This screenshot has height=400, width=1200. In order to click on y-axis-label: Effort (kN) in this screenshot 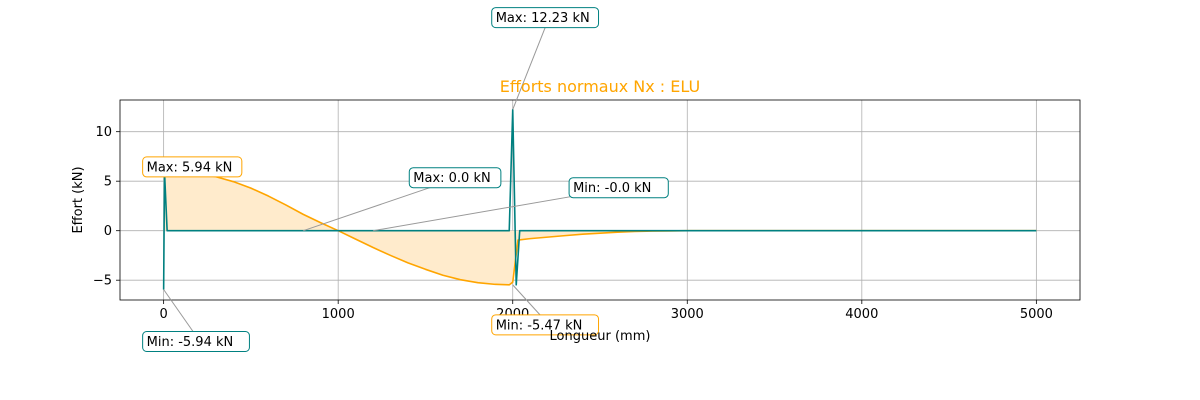, I will do `click(78, 199)`.